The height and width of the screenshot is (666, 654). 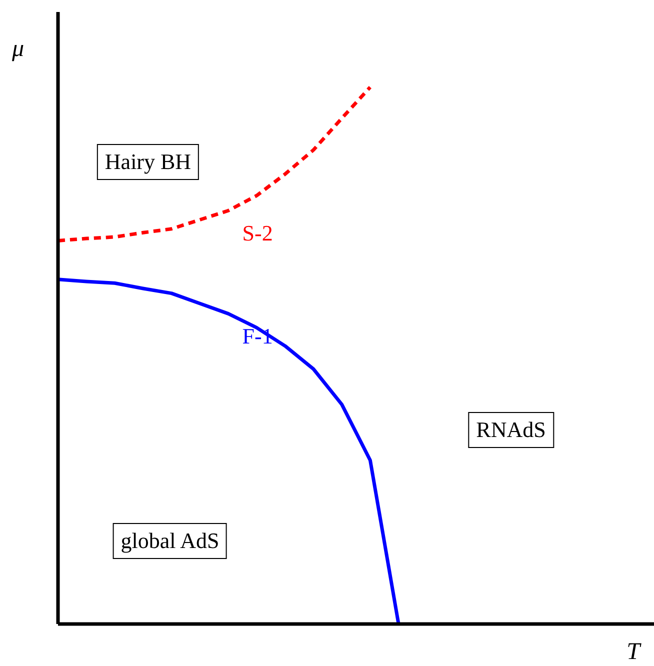 What do you see at coordinates (257, 233) in the screenshot?
I see `series-label: S-2` at bounding box center [257, 233].